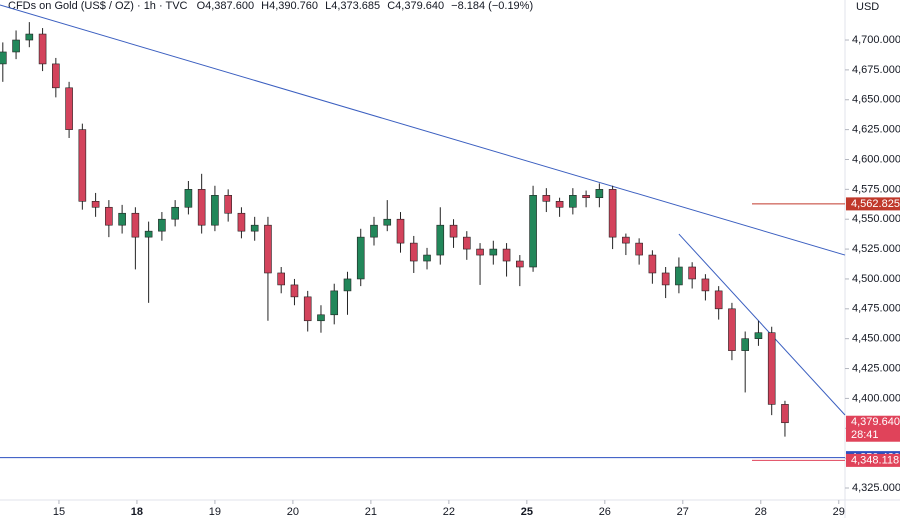 This screenshot has height=518, width=900. What do you see at coordinates (876, 339) in the screenshot?
I see `y-tick-label: 4,450.000` at bounding box center [876, 339].